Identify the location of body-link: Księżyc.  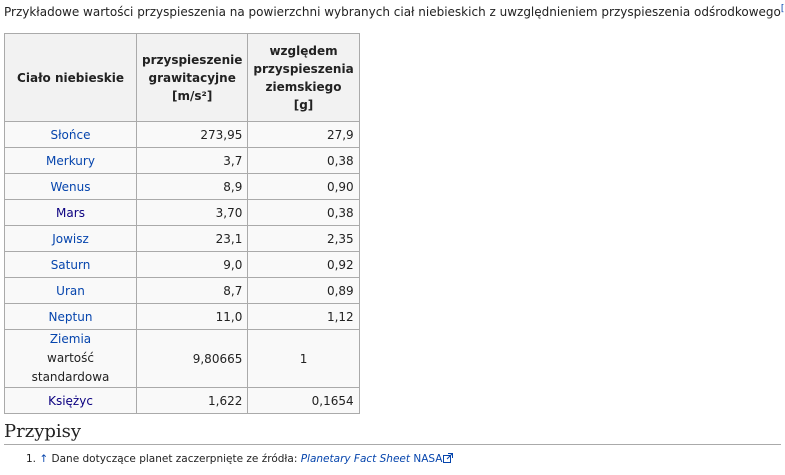
(70, 400).